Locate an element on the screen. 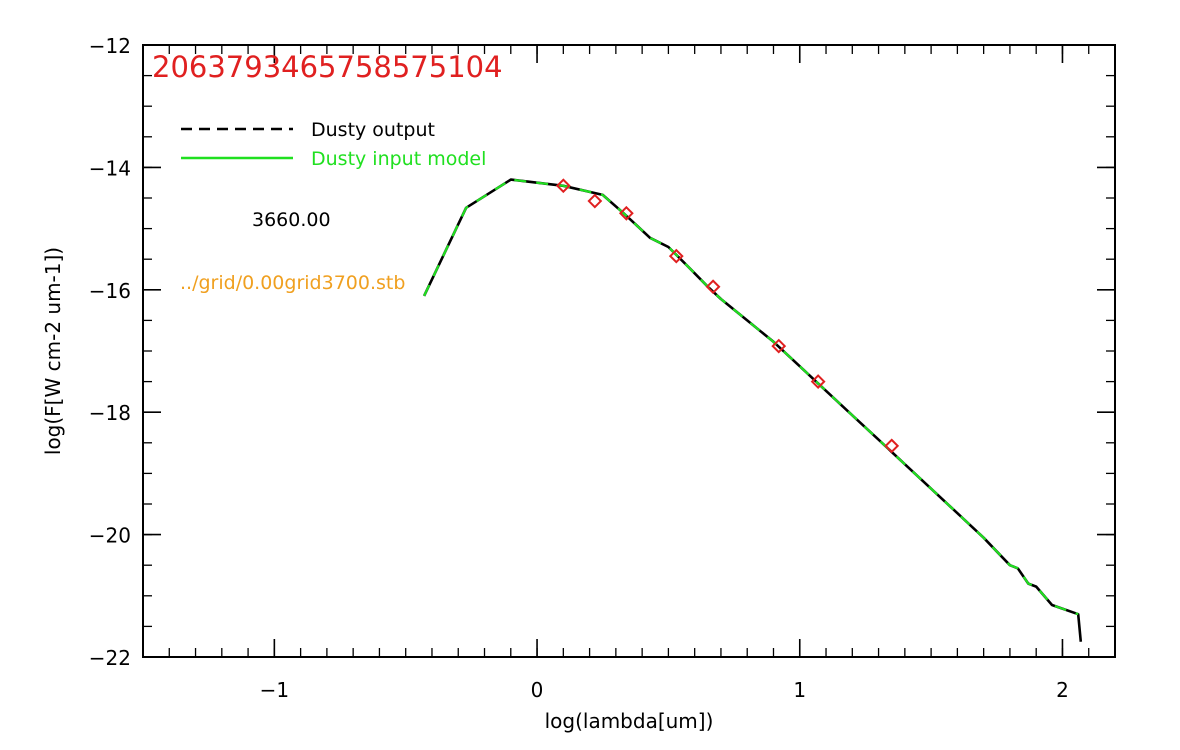 The width and height of the screenshot is (1180, 750). x-tick-label: −1 is located at coordinates (274, 690).